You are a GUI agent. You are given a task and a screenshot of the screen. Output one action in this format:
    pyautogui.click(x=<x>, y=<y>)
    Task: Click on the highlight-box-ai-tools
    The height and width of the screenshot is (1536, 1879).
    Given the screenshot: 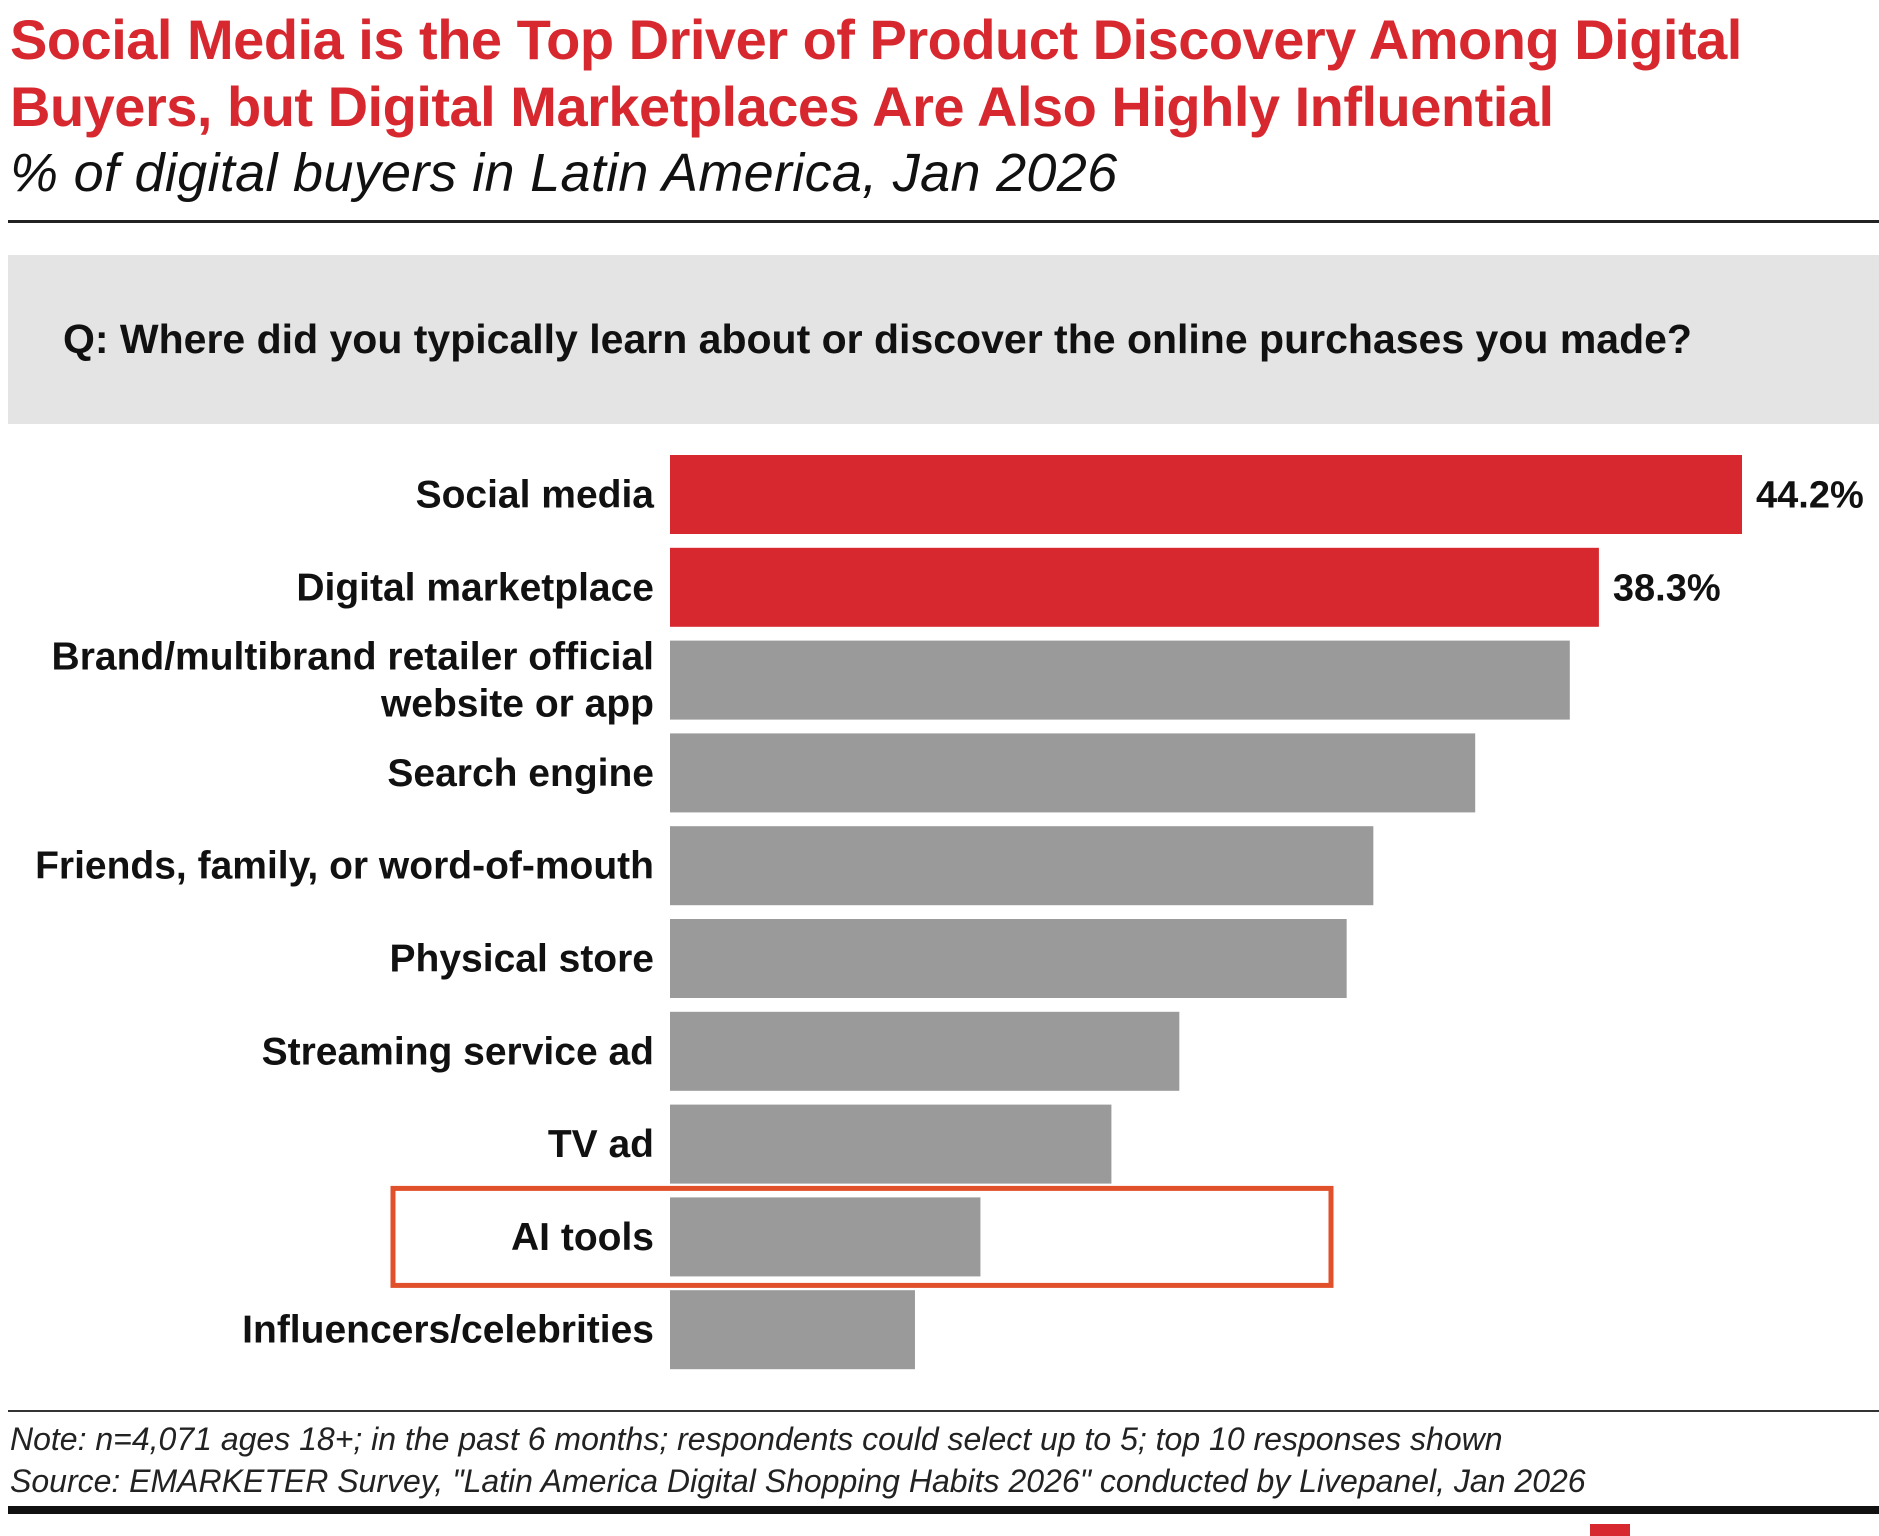 What is the action you would take?
    pyautogui.click(x=862, y=1236)
    